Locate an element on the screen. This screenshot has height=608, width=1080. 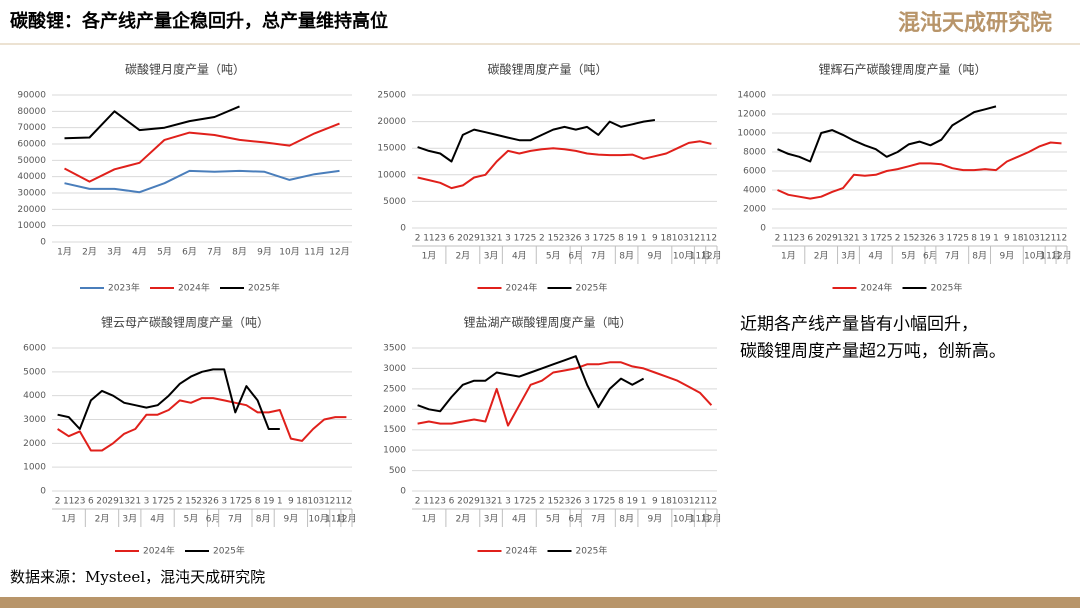
y-tick-label: 60000 is located at coordinates (31, 145).